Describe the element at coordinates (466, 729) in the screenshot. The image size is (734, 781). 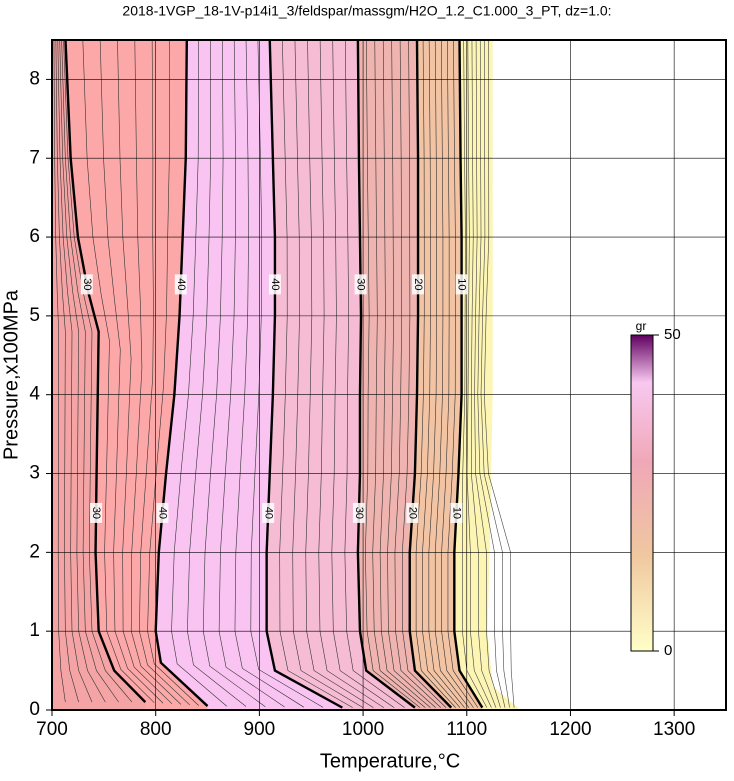
I see `x-tick-label: 1100` at that location.